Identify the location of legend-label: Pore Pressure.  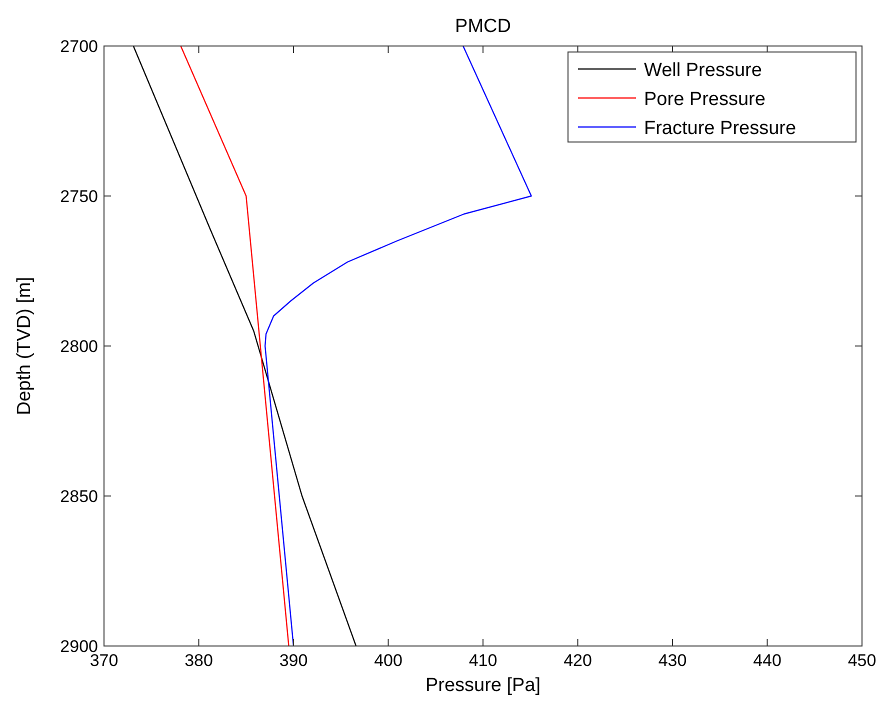
(705, 99).